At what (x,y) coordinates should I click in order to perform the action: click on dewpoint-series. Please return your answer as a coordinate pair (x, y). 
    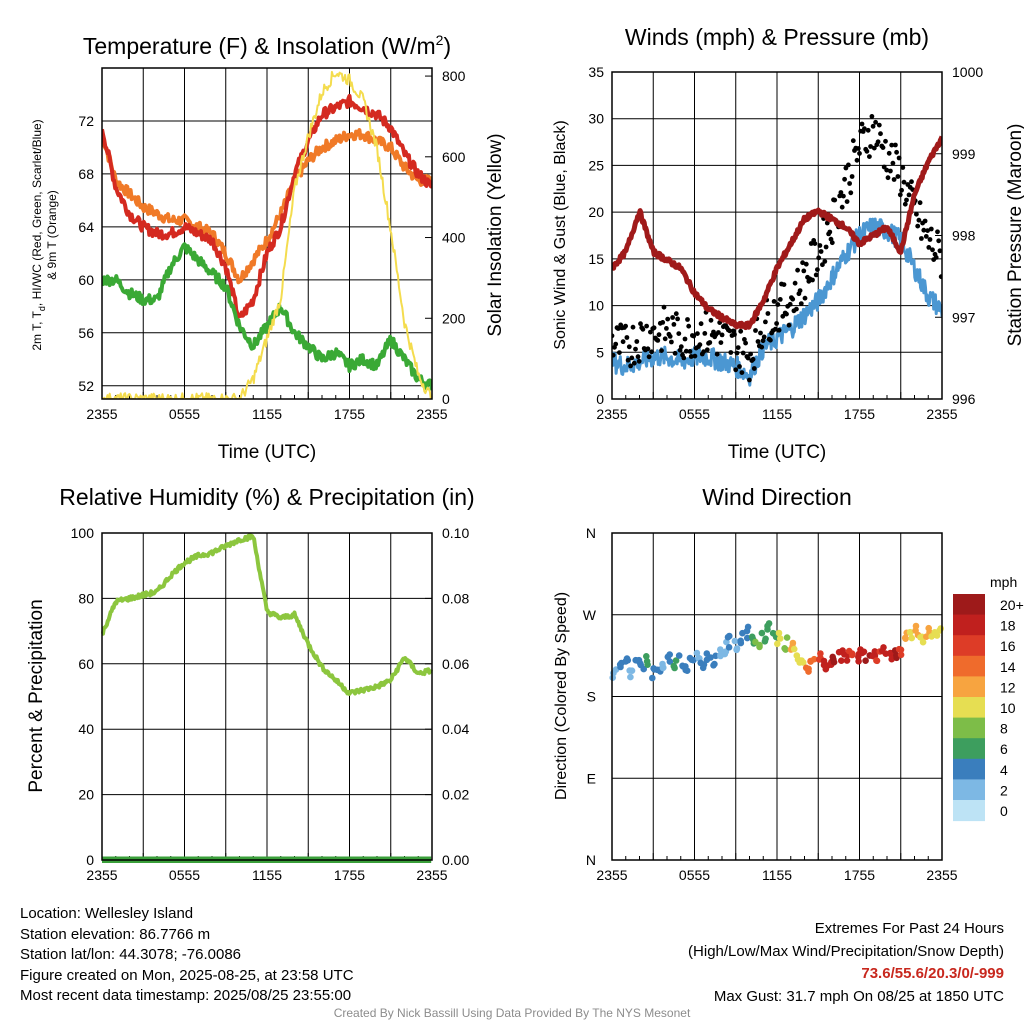
    Looking at the image, I should click on (267, 316).